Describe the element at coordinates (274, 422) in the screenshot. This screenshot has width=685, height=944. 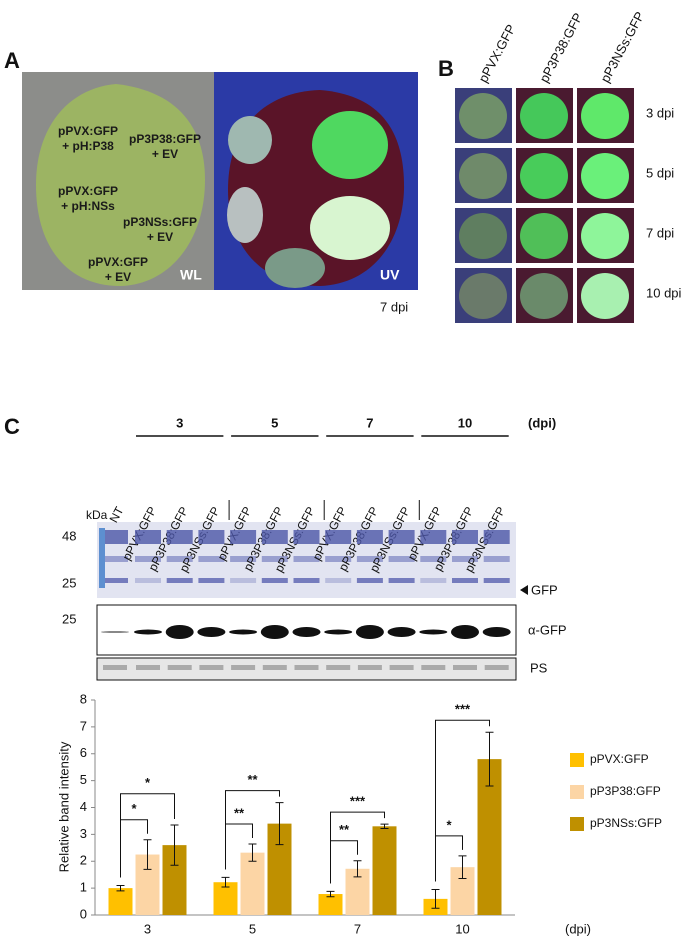
I see `dpi-group-label: 5` at that location.